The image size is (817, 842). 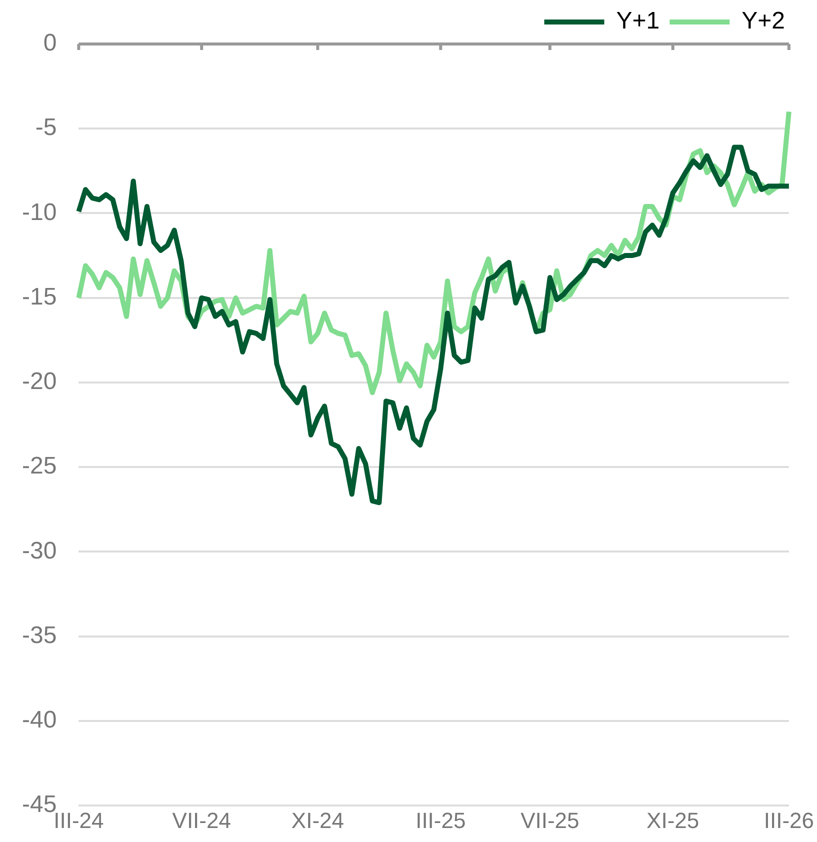 What do you see at coordinates (39, 382) in the screenshot?
I see `y-tick-label: -20` at bounding box center [39, 382].